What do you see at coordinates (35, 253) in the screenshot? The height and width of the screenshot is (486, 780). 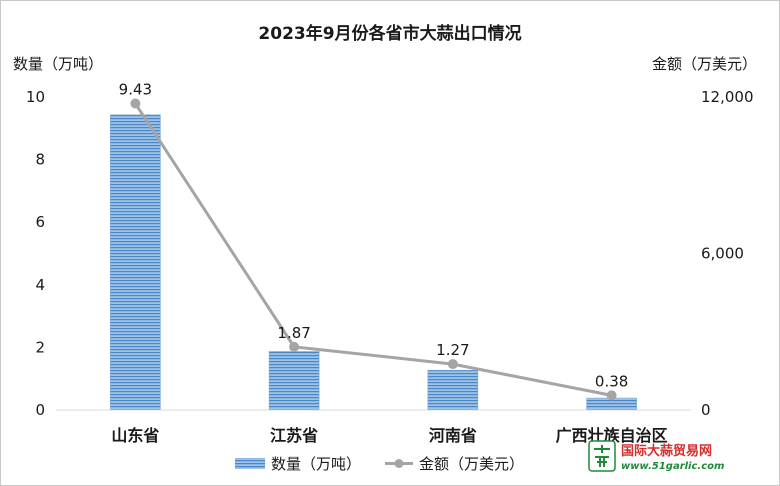 I see `left-axis-ticks: 0 2 4 6 8 10` at bounding box center [35, 253].